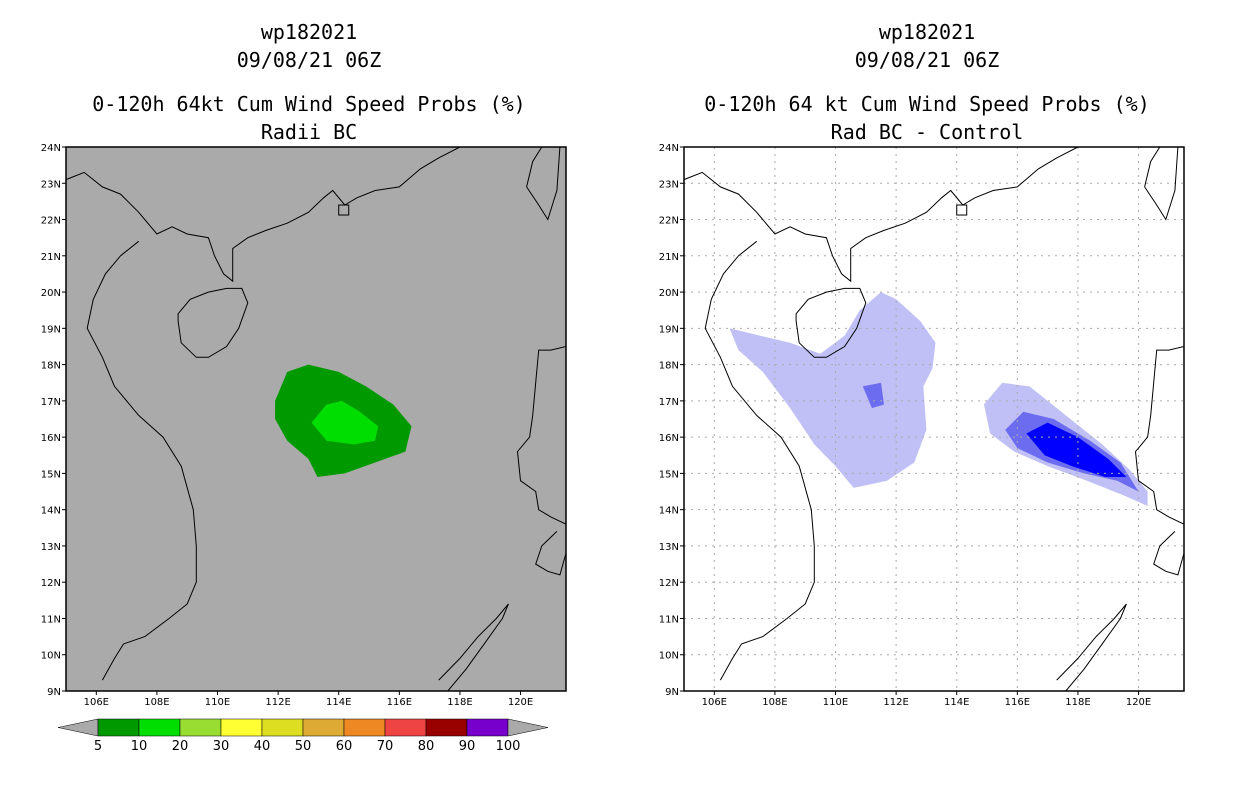 The height and width of the screenshot is (800, 1236). I want to click on colorbar-label: 40, so click(262, 746).